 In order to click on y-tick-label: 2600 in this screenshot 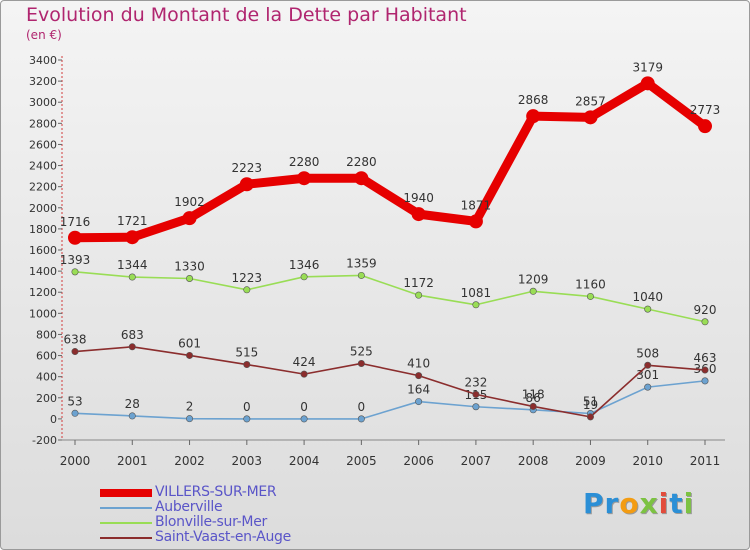, I will do `click(43, 144)`.